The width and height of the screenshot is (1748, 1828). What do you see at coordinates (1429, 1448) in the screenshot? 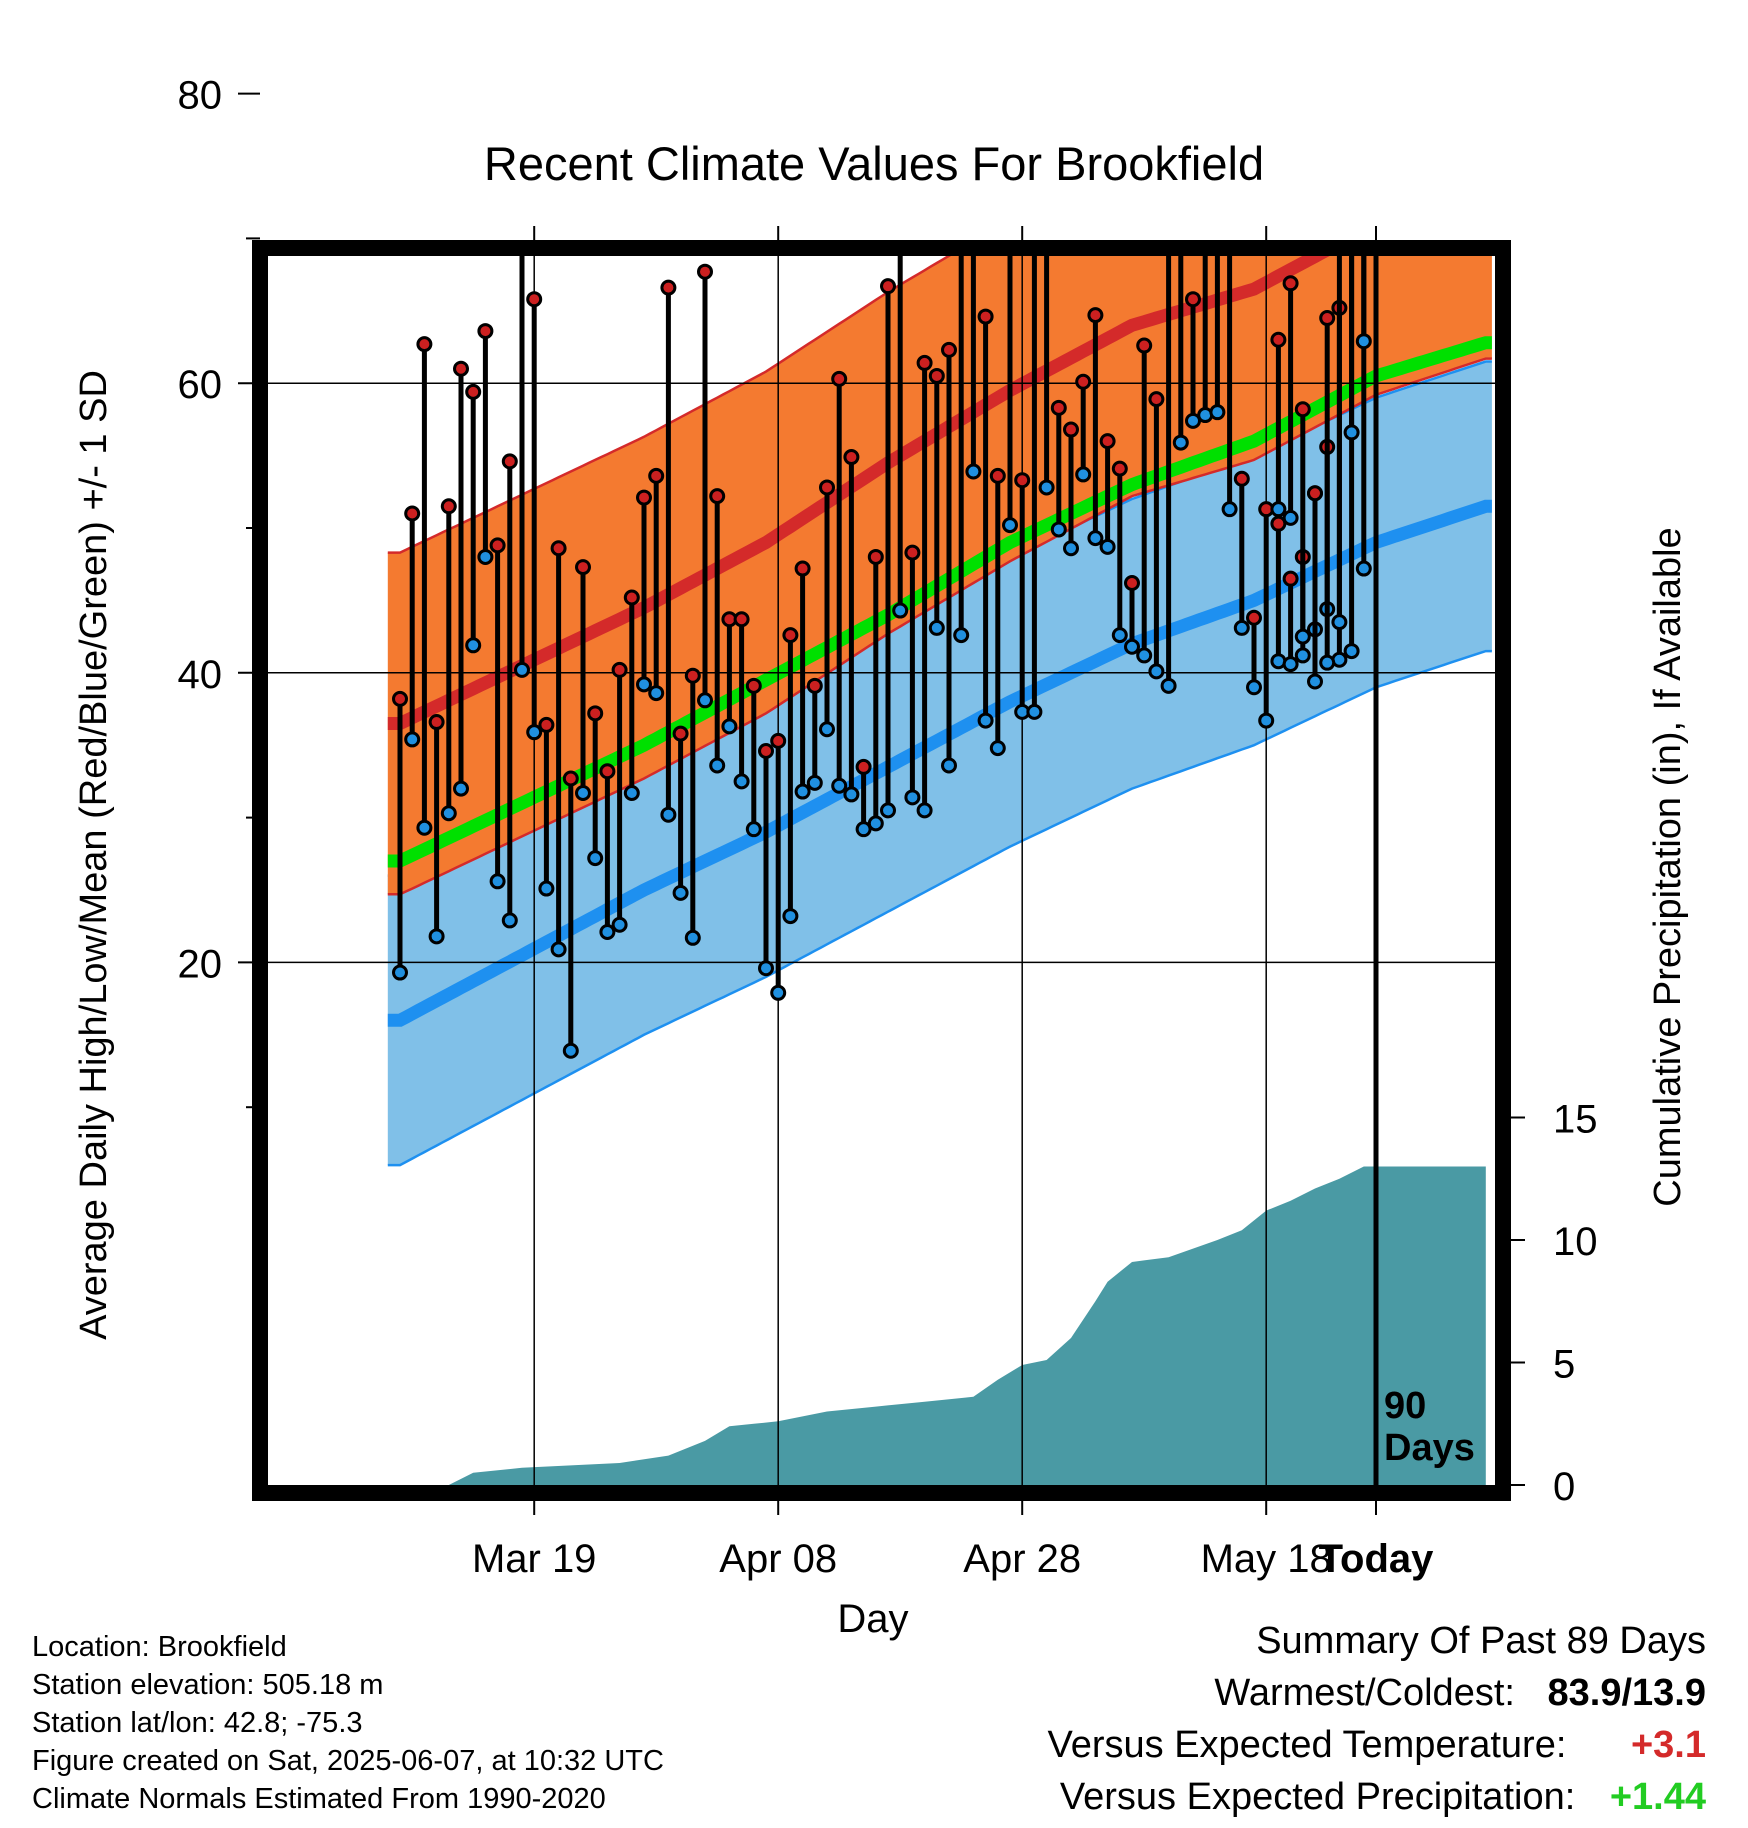
I see `today-label-days-word: Days` at bounding box center [1429, 1448].